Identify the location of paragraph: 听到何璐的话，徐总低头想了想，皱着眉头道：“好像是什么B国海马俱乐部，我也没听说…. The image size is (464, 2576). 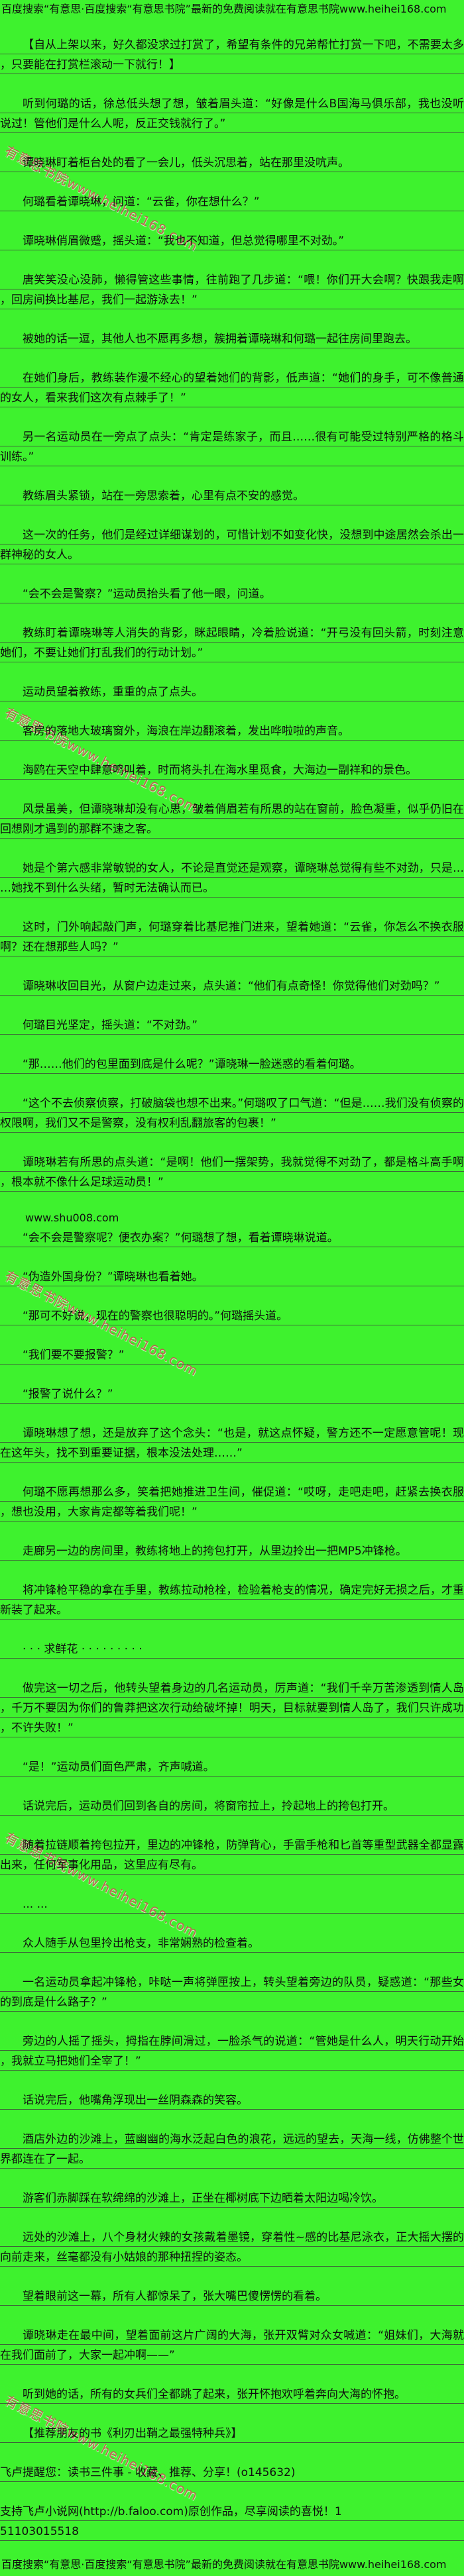
(232, 114).